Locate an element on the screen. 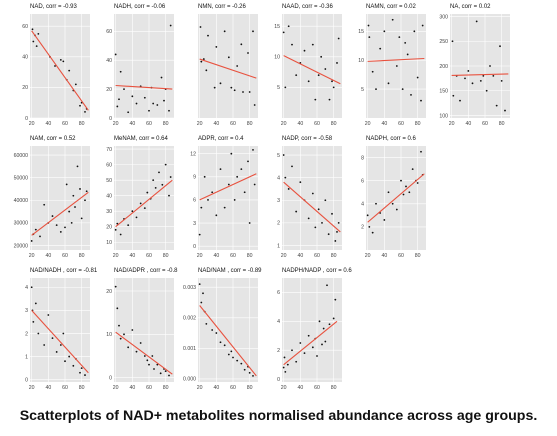 This screenshot has height=436, width=557. scatter-plot: 20 40 60 80 5 10 15 is located at coordinates (308, 70).